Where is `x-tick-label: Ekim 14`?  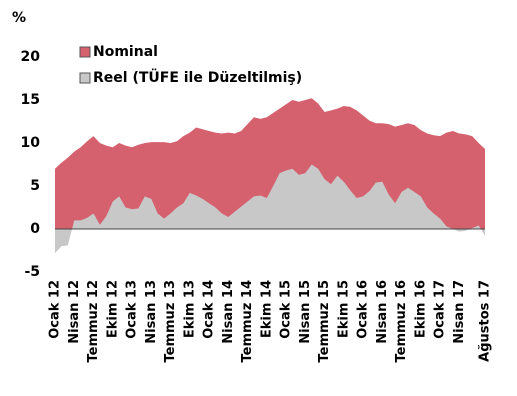
x-tick-label: Ekim 14 is located at coordinates (266, 309).